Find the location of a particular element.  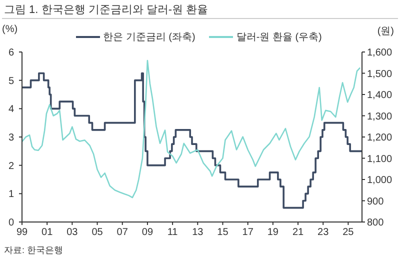

x-tick-label: 11 is located at coordinates (172, 232).